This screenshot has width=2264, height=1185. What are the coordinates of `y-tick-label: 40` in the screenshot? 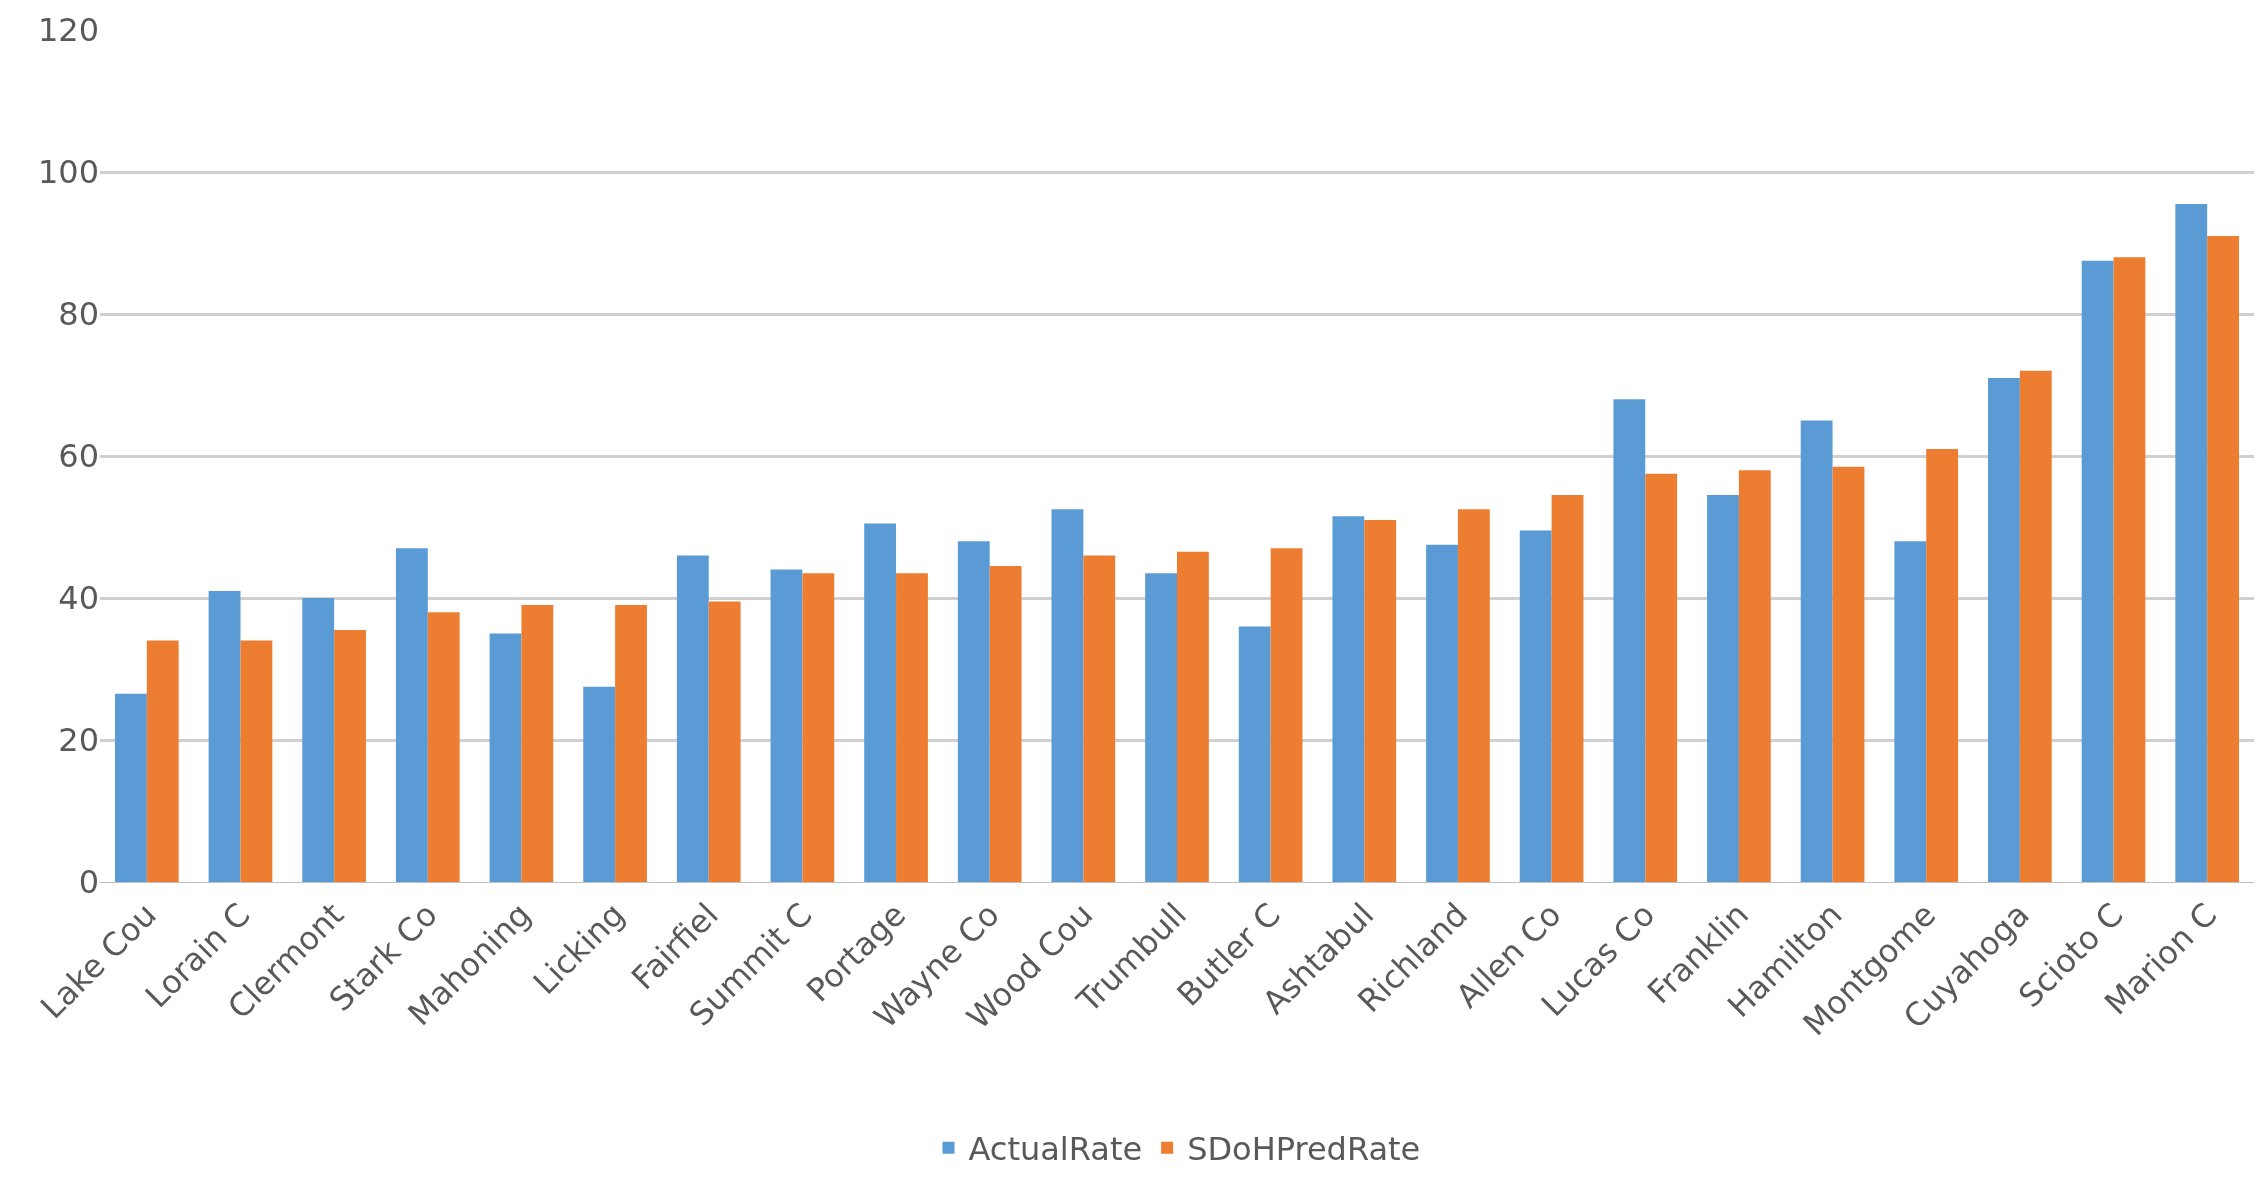 It's located at (78, 598).